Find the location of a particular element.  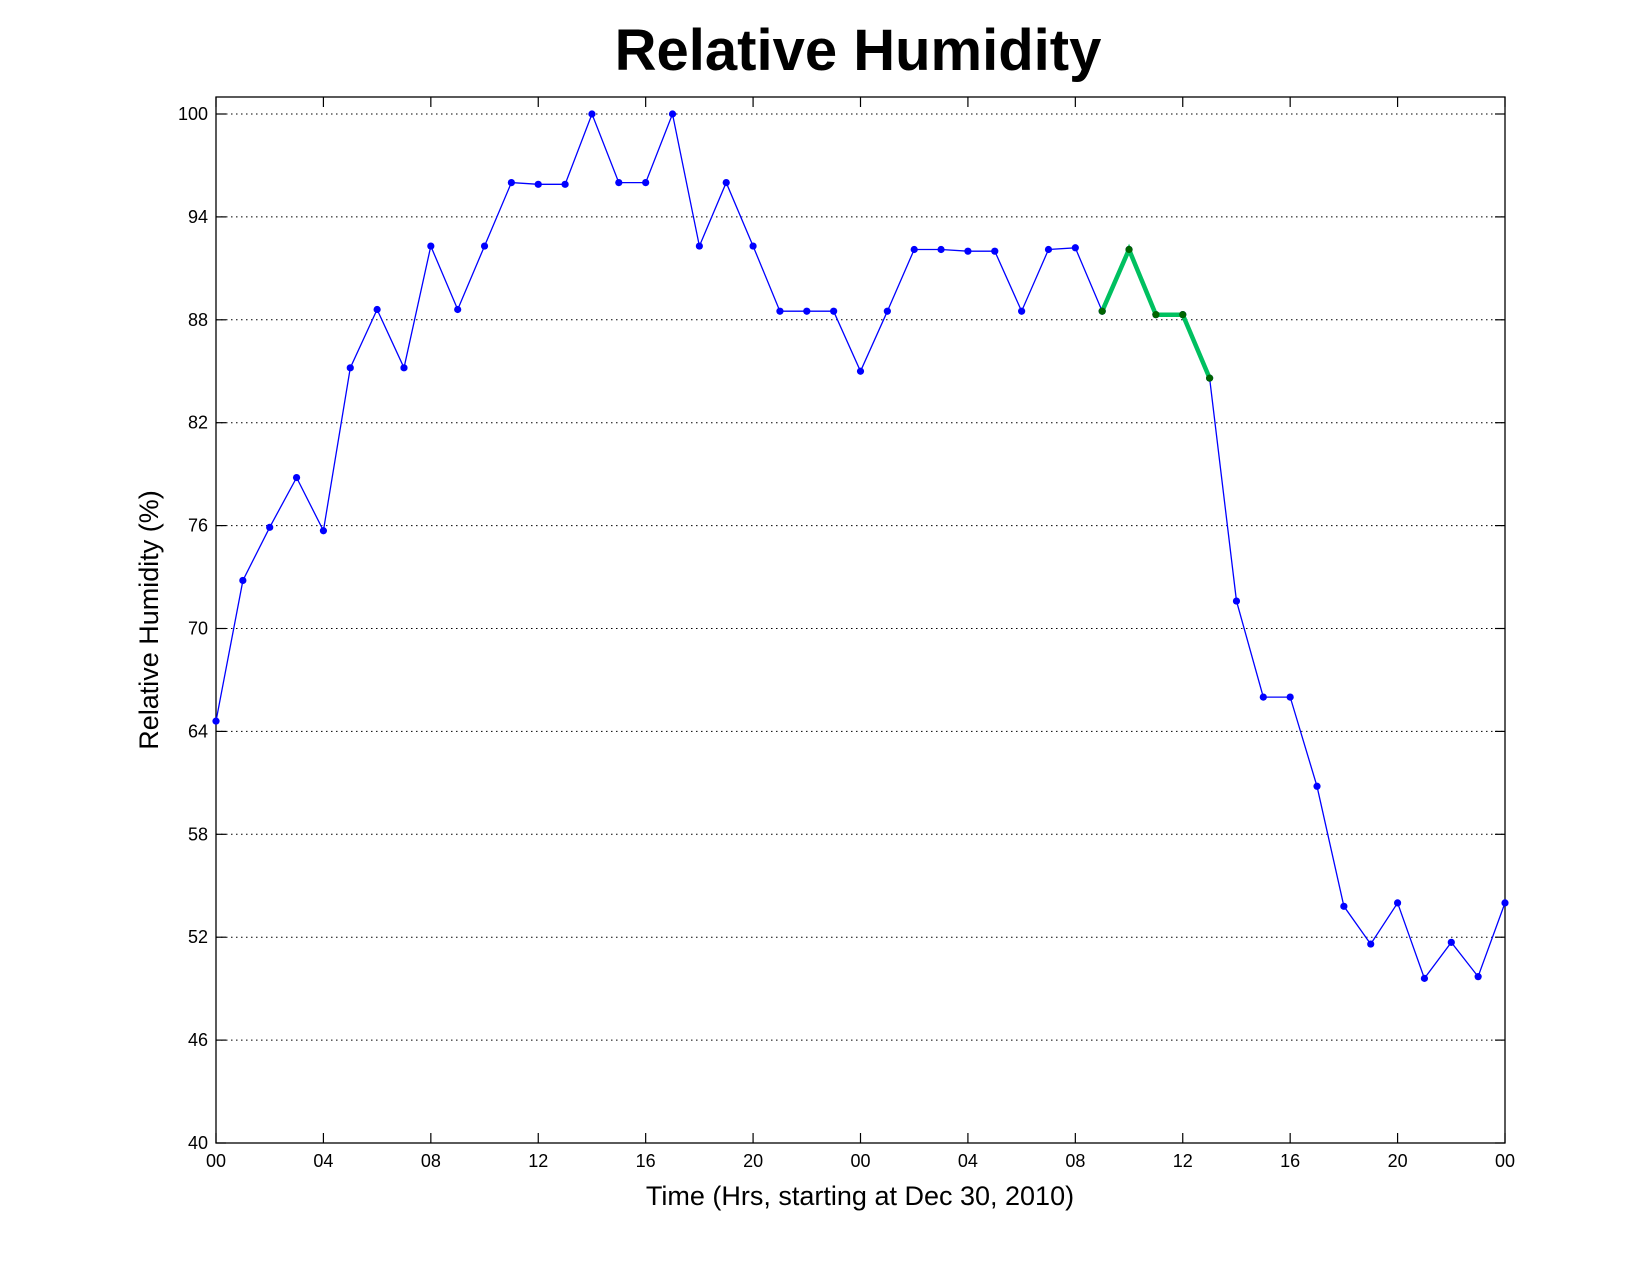

y-tick-label: 70 is located at coordinates (198, 629).